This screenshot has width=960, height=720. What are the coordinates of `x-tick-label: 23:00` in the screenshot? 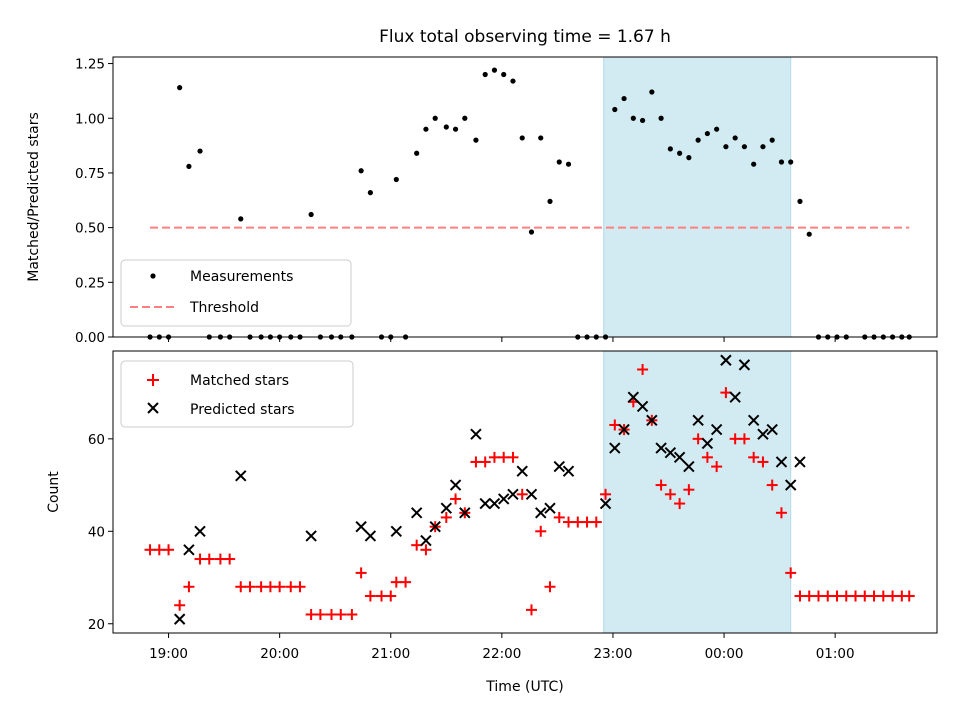 It's located at (613, 654).